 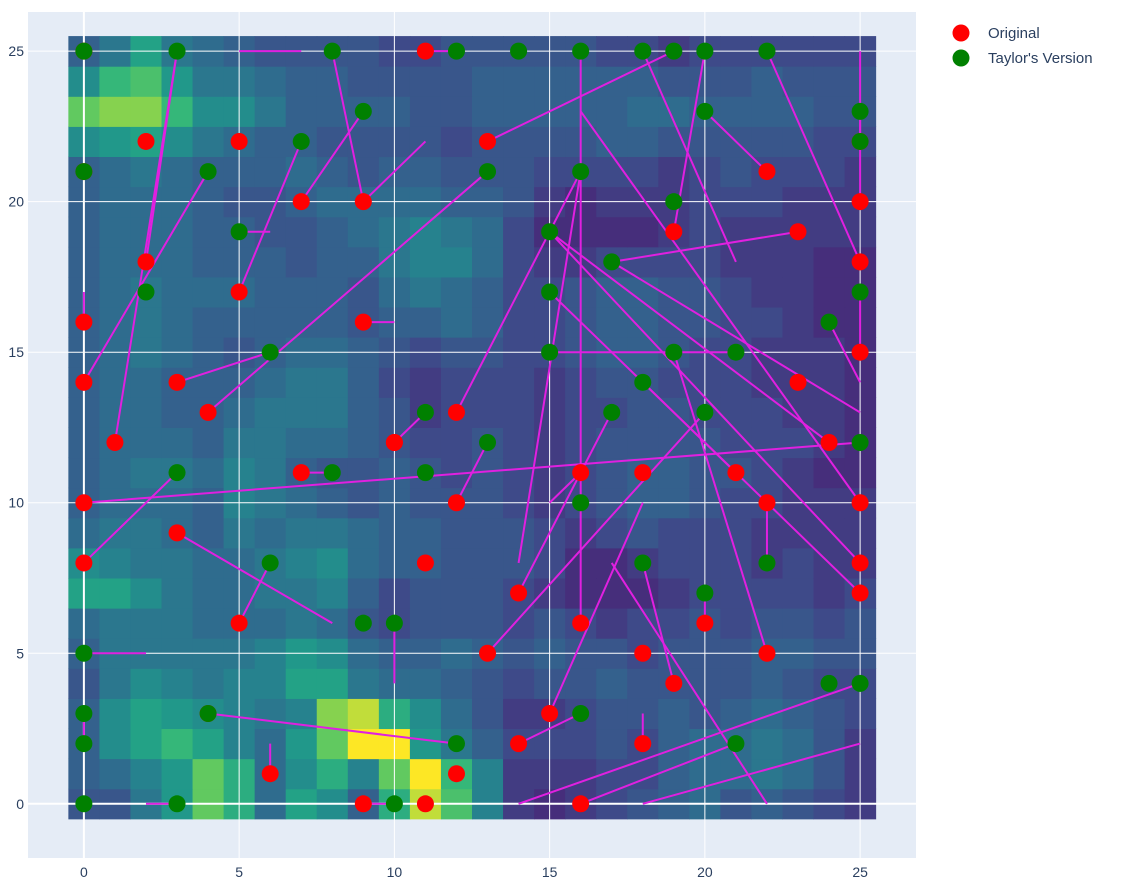 I want to click on legend-label-taylors-version: Taylor's Version, so click(x=1040, y=58).